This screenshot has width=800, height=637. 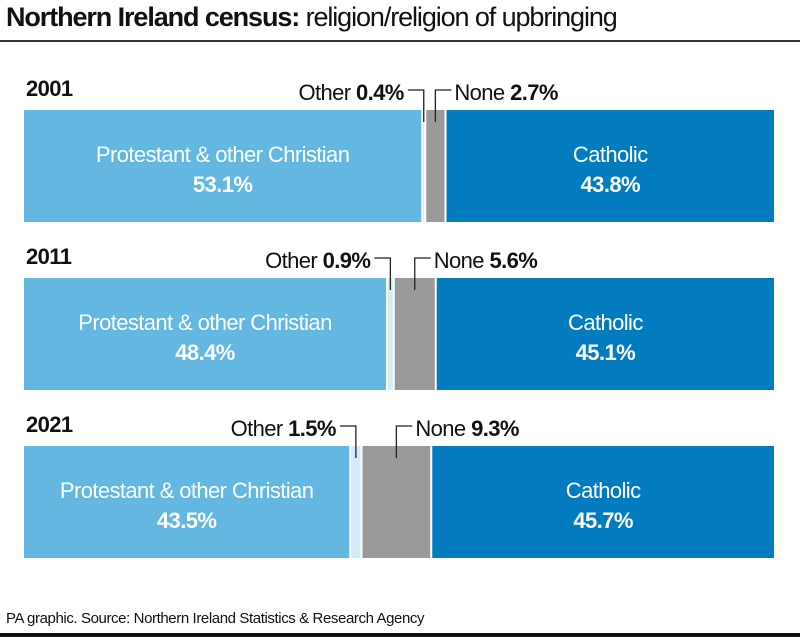 What do you see at coordinates (153, 17) in the screenshot?
I see `title-bold: Northern Ireland census:` at bounding box center [153, 17].